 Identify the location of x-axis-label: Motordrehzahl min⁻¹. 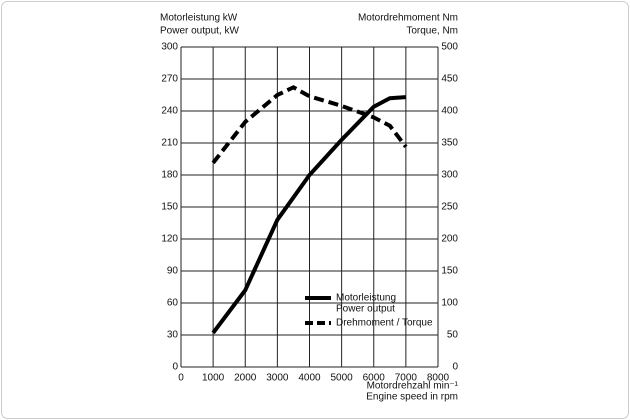
(413, 386).